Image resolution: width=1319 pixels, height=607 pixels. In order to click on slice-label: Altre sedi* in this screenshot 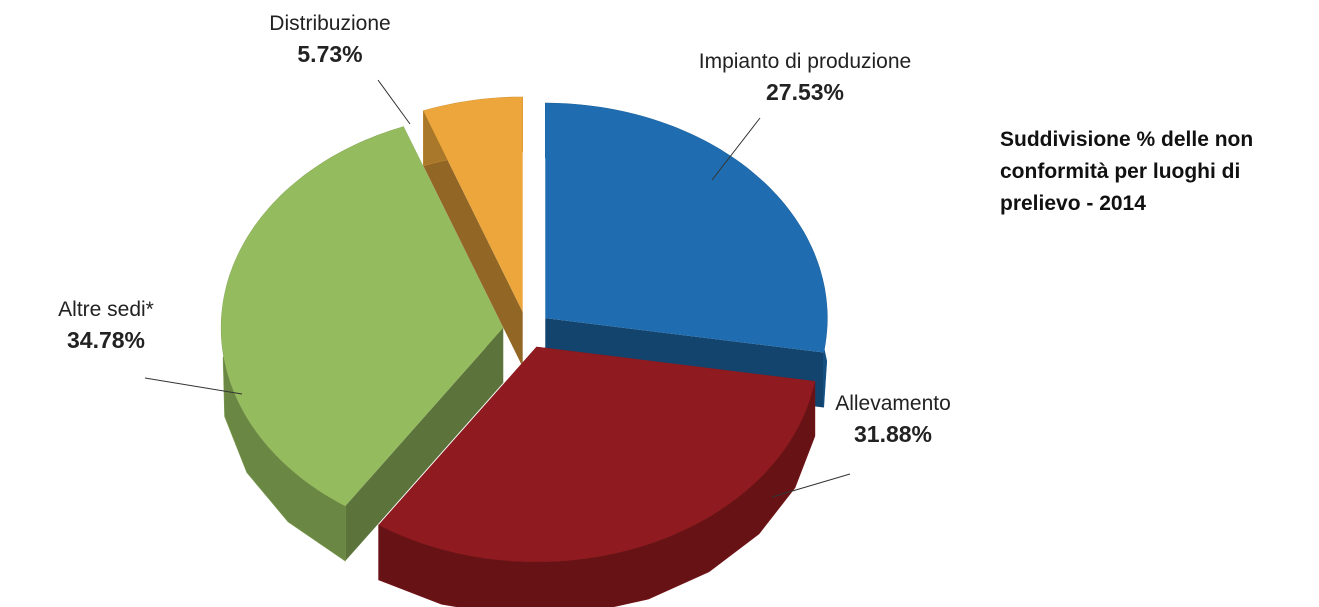, I will do `click(106, 309)`.